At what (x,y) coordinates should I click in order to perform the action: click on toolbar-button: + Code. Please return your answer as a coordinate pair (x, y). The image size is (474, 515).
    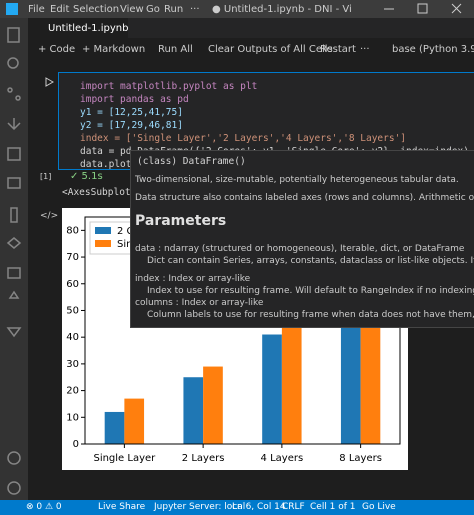
    Looking at the image, I should click on (57, 49).